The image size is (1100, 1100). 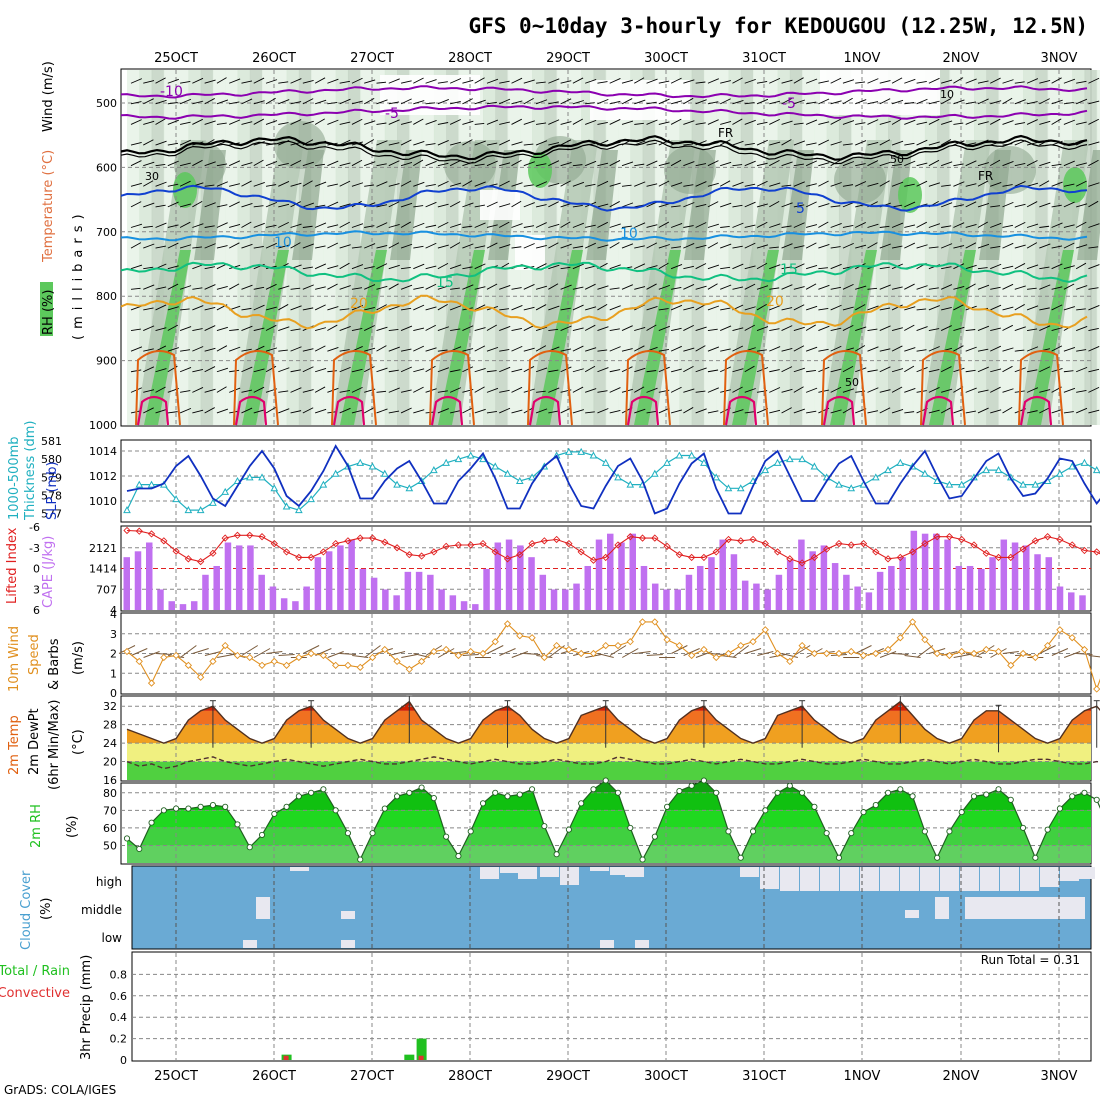 What do you see at coordinates (1025, 908) in the screenshot?
I see `cloud-mid-block` at bounding box center [1025, 908].